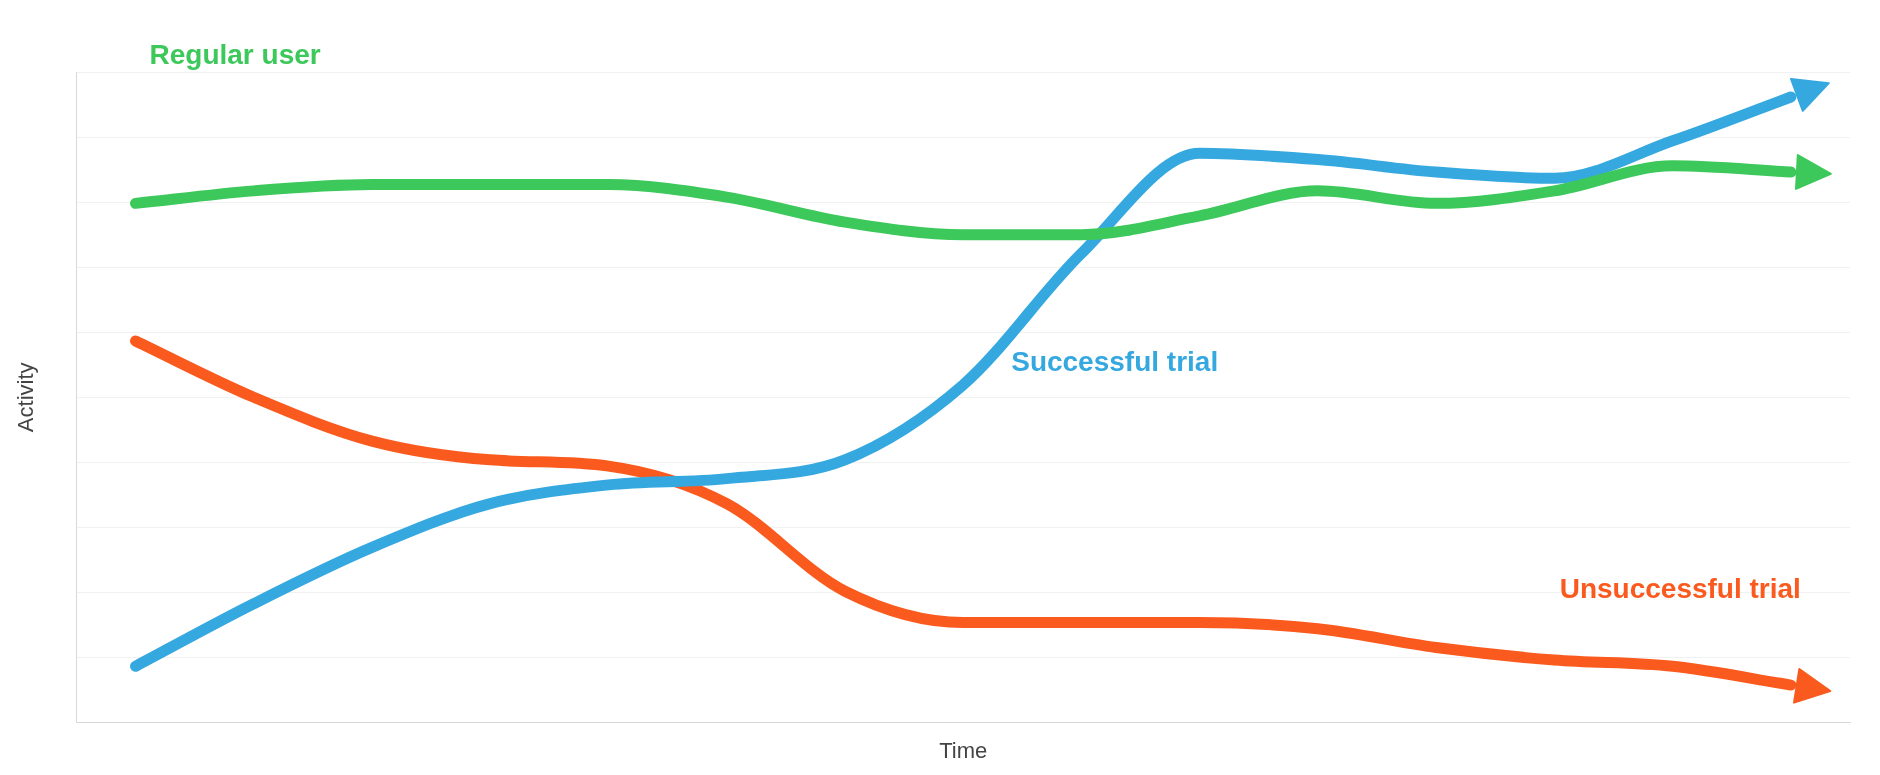 This screenshot has height=775, width=1880. I want to click on series-label: Successful trial, so click(1115, 361).